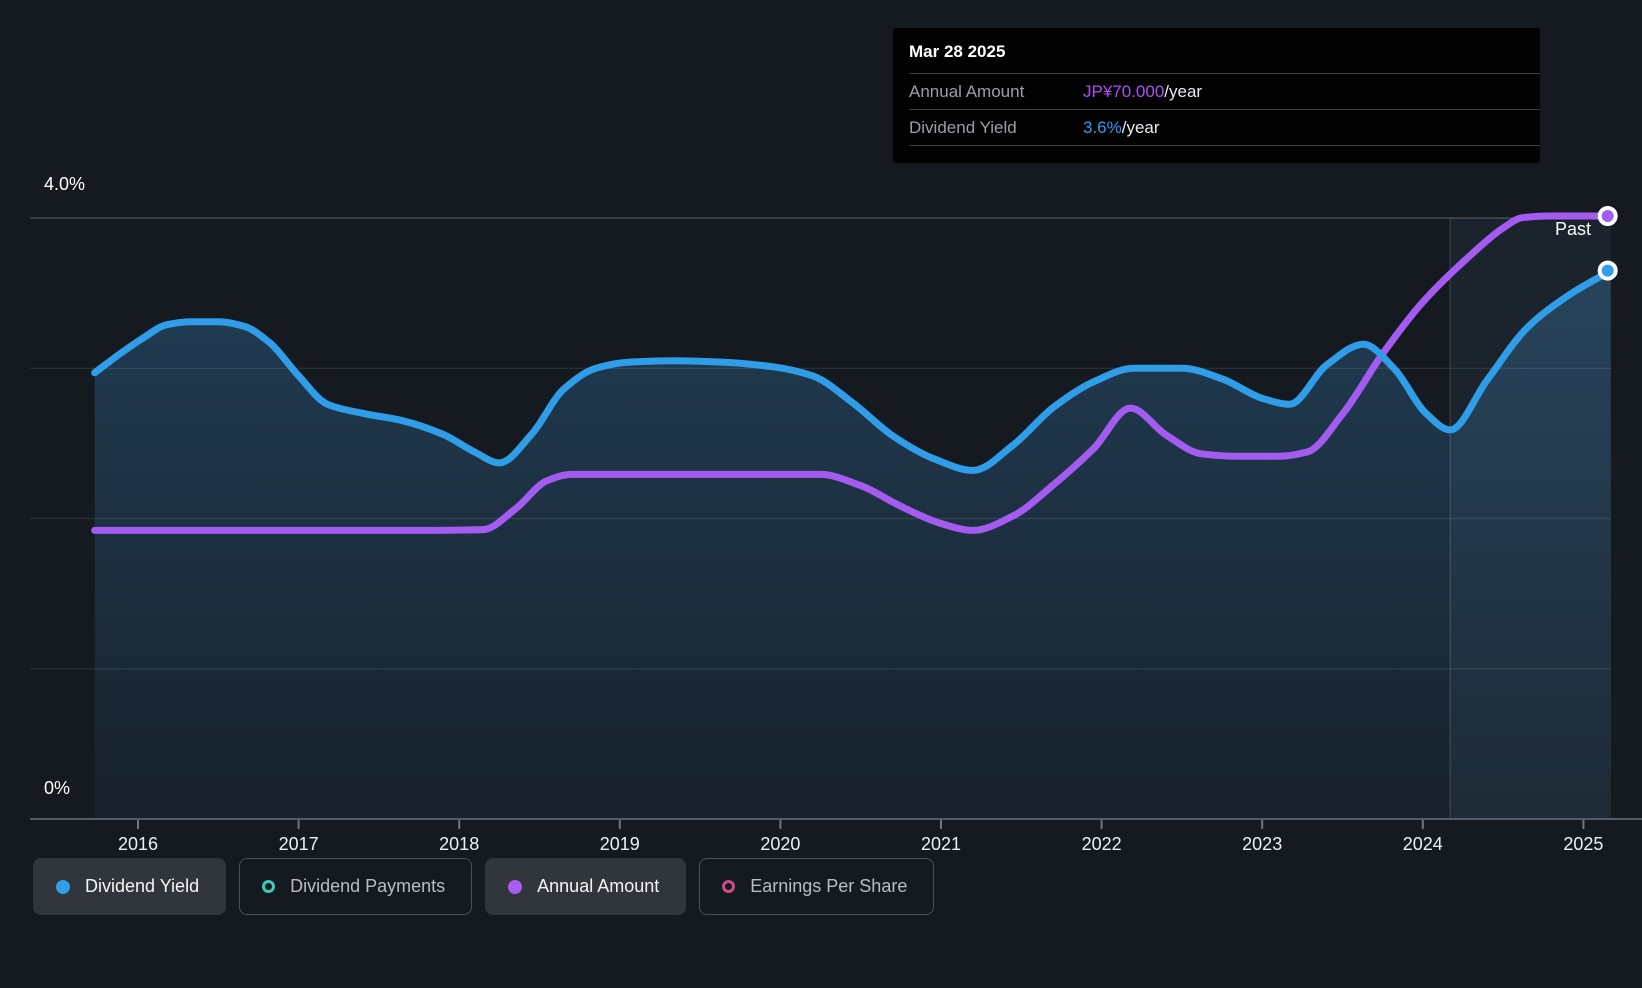  What do you see at coordinates (57, 788) in the screenshot?
I see `y-axis-bottom-label: 0%` at bounding box center [57, 788].